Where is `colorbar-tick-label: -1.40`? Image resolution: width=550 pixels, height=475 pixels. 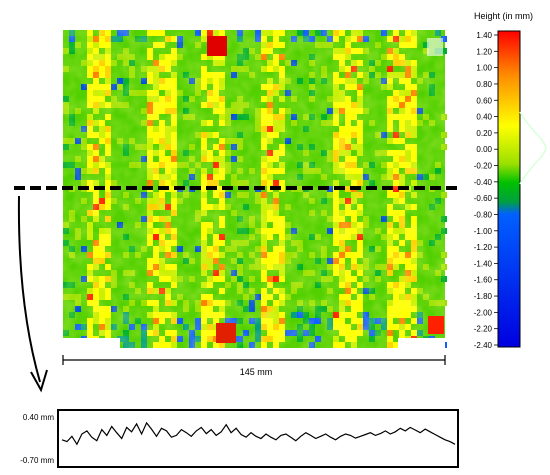
colorbar-tick-label: -1.40 is located at coordinates (483, 263).